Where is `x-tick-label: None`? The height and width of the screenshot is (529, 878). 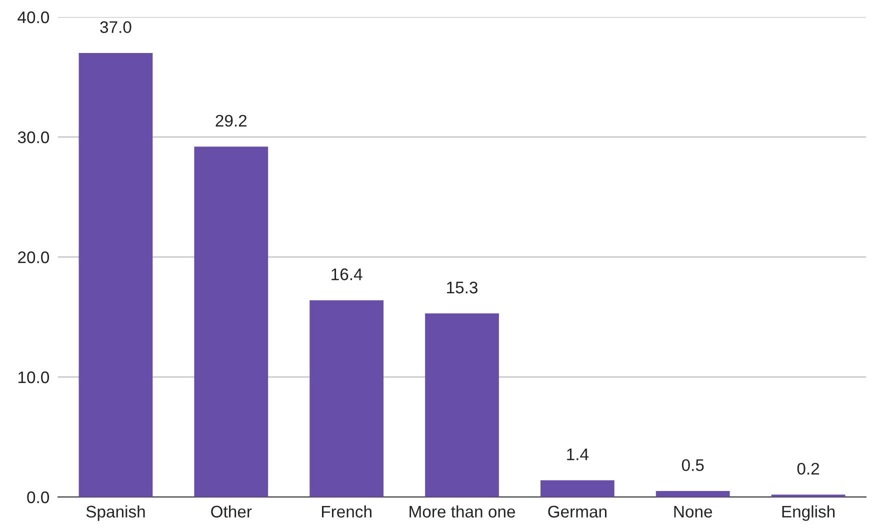 x-tick-label: None is located at coordinates (693, 512).